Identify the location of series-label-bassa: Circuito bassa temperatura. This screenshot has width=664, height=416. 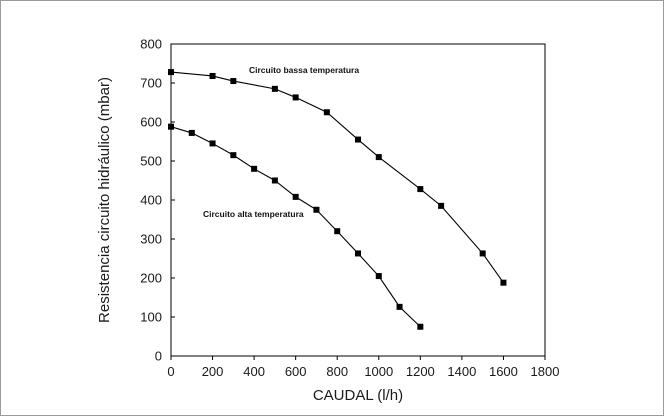
(304, 70).